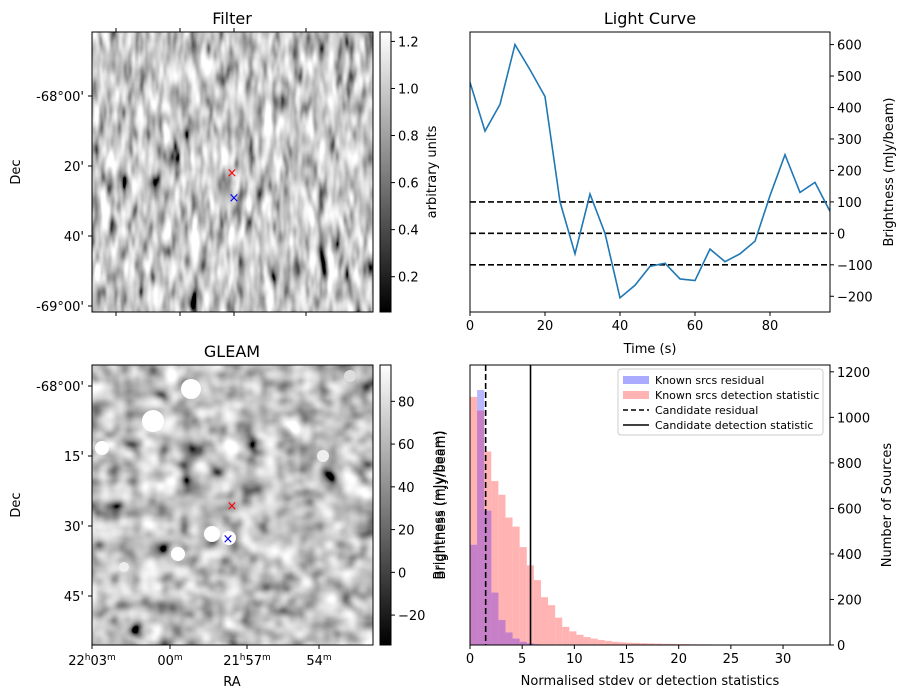  What do you see at coordinates (402, 573) in the screenshot?
I see `colorbar-tick-label: 0` at bounding box center [402, 573].